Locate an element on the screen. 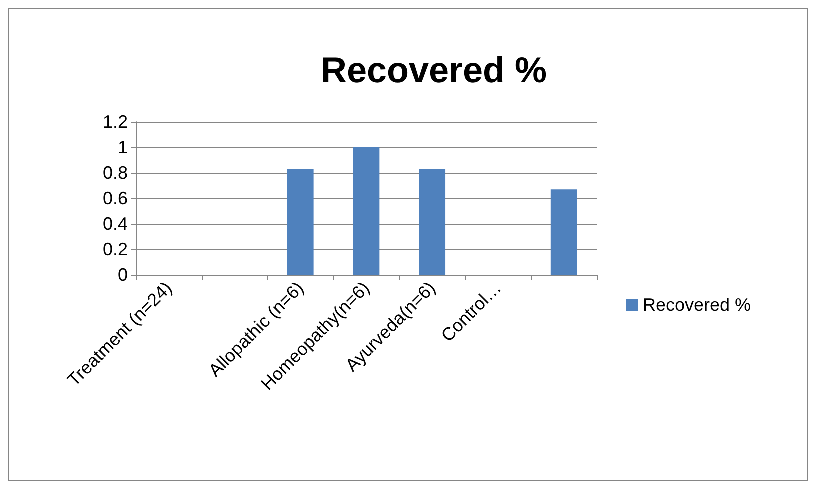 This screenshot has width=816, height=491. y-tick-label: 1.2 is located at coordinates (115, 122).